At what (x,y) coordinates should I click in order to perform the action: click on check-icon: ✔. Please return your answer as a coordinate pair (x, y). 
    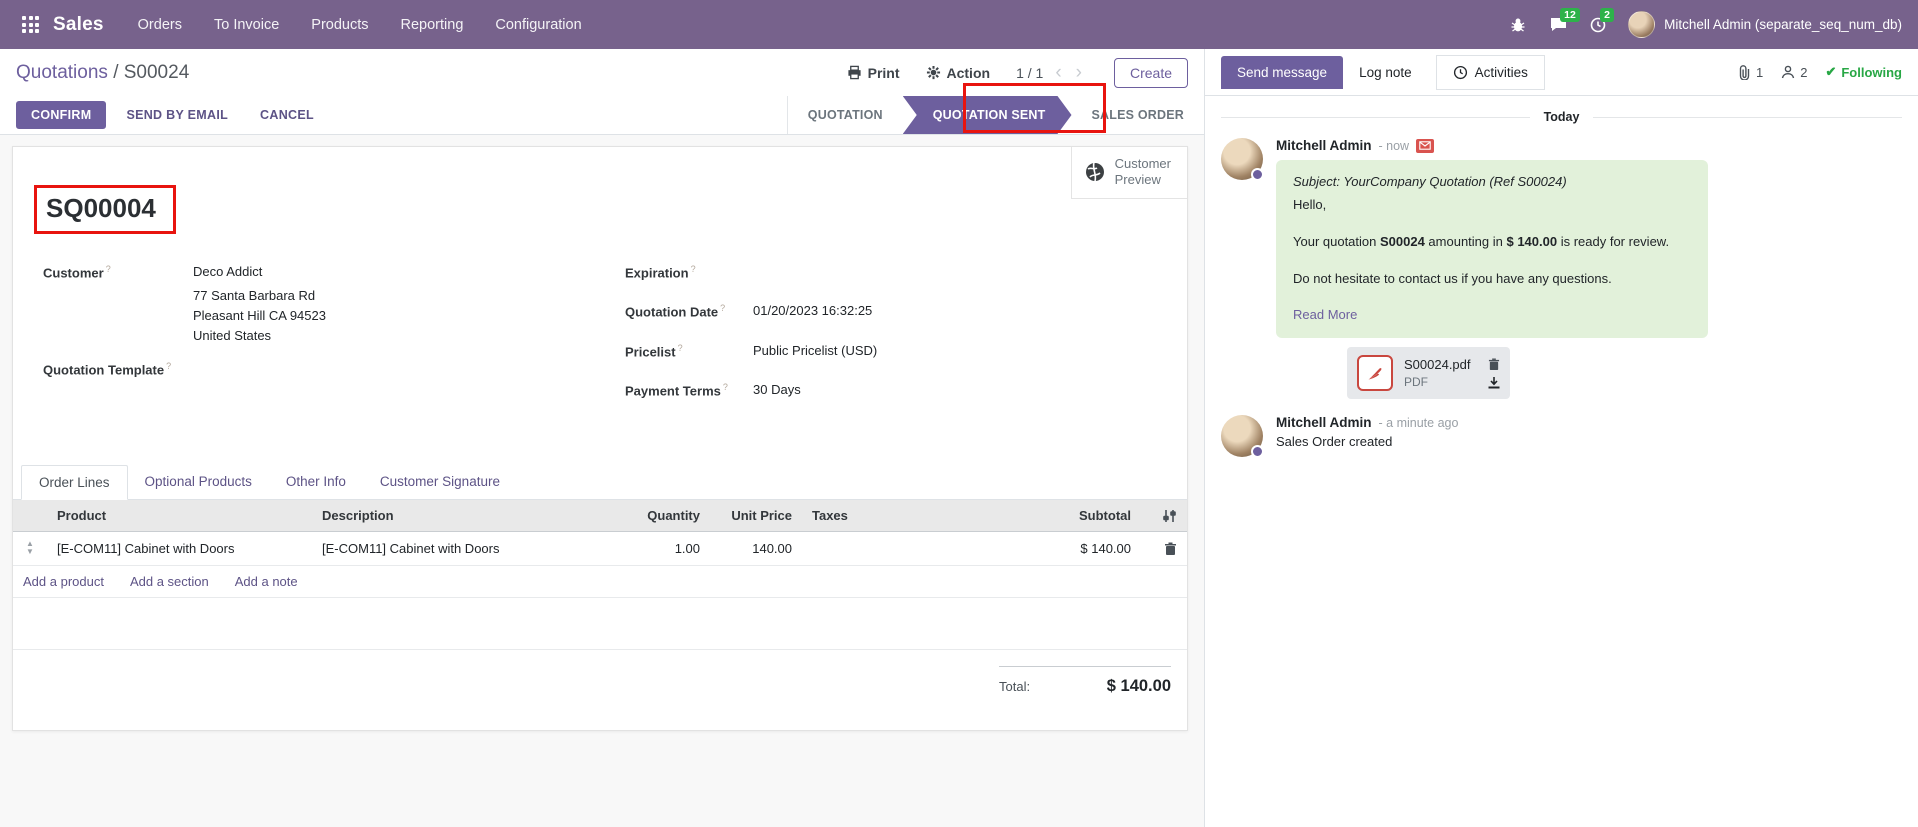
    Looking at the image, I should click on (1831, 71).